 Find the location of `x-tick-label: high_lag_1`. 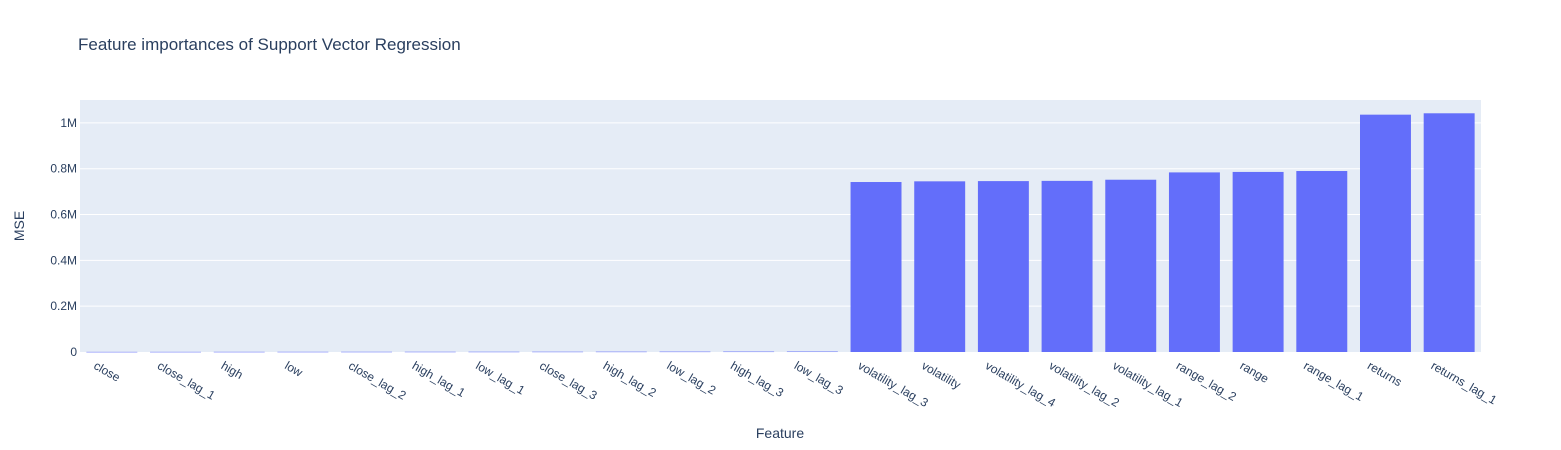

x-tick-label: high_lag_1 is located at coordinates (439, 379).